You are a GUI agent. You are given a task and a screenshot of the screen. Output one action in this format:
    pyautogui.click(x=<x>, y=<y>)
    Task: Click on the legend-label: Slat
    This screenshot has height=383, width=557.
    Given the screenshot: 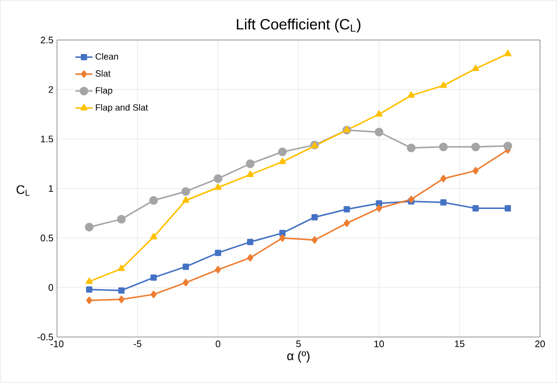 What is the action you would take?
    pyautogui.click(x=103, y=73)
    